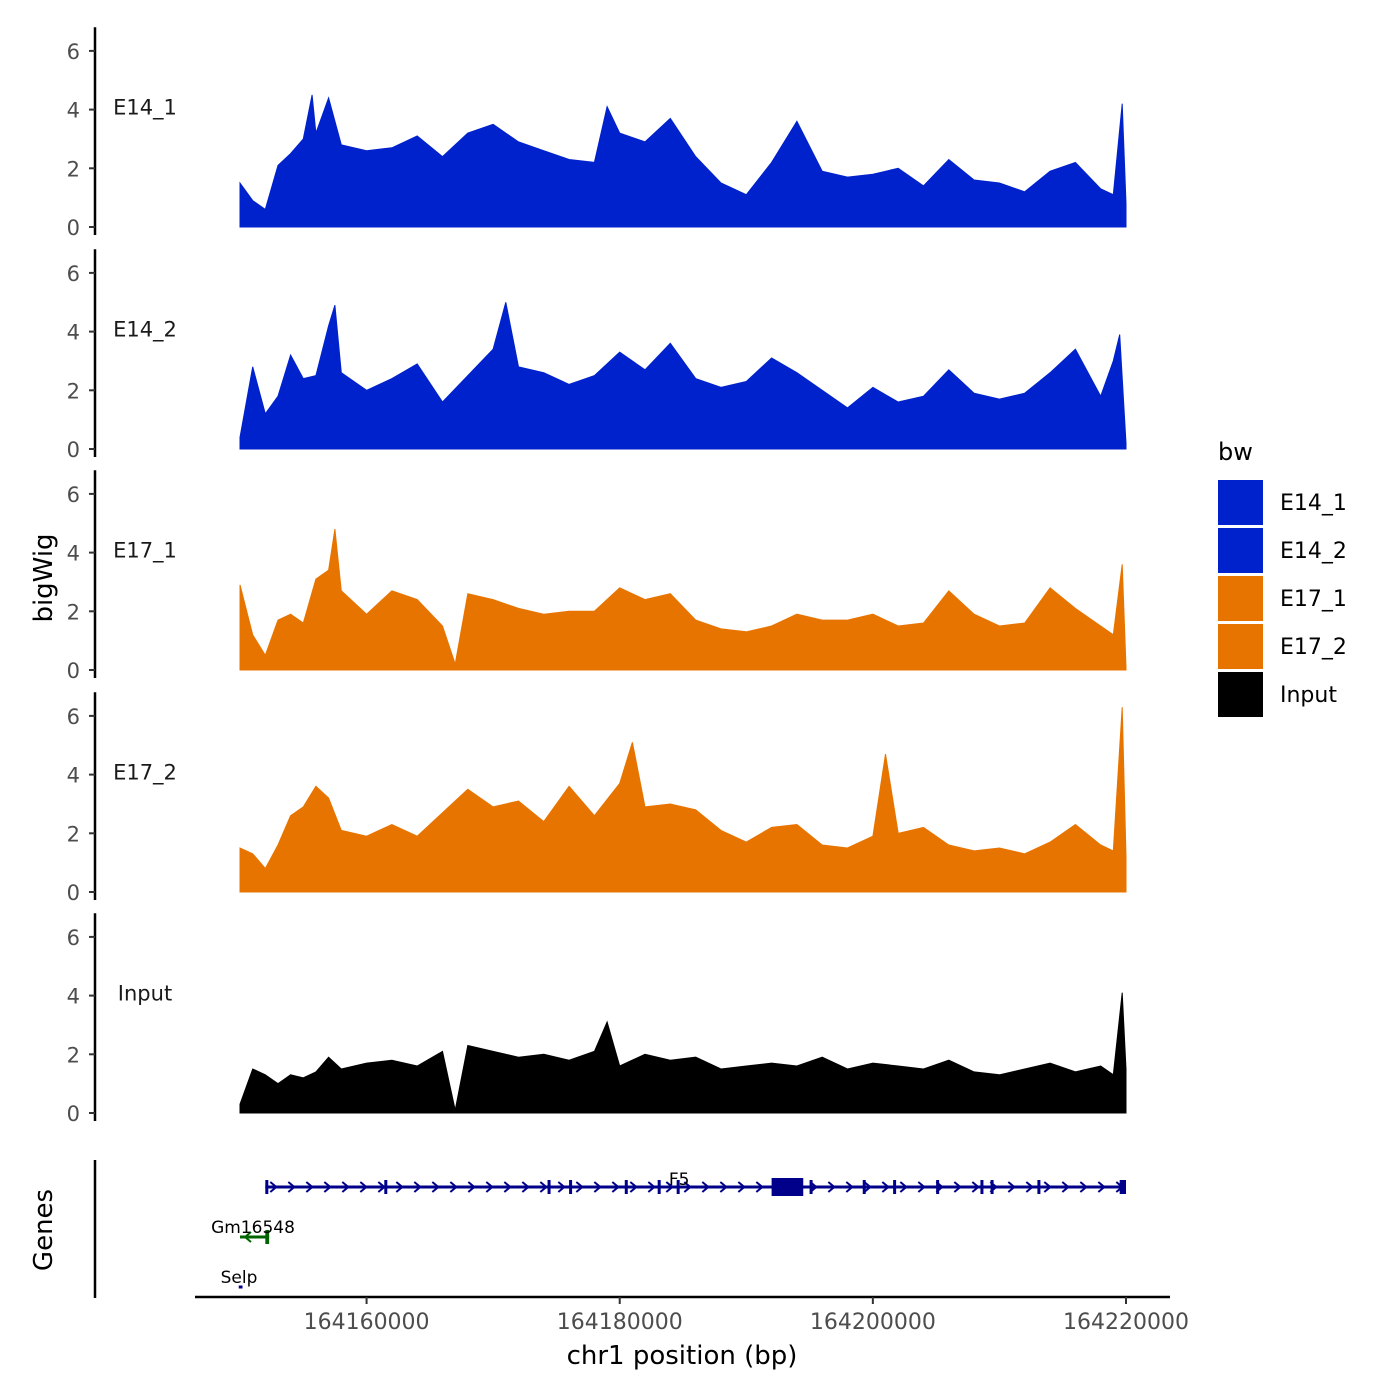 The height and width of the screenshot is (1400, 1400). Describe the element at coordinates (367, 1322) in the screenshot. I see `x-tick-label: 164160000` at that location.